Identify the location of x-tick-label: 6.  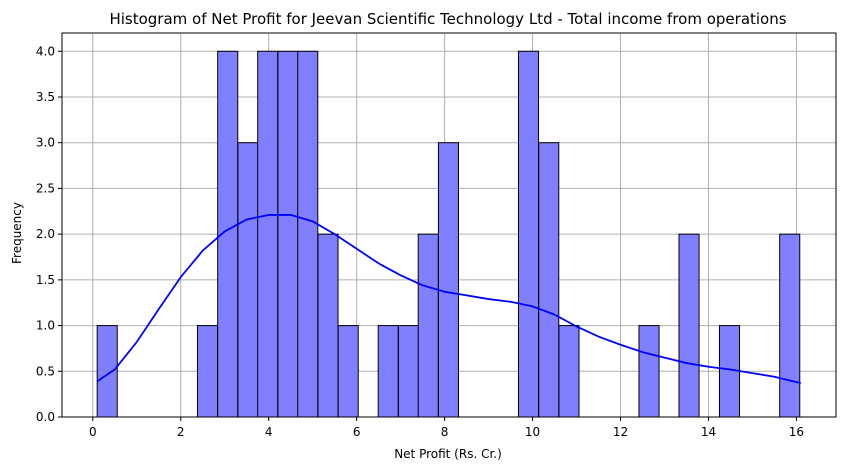
(357, 432).